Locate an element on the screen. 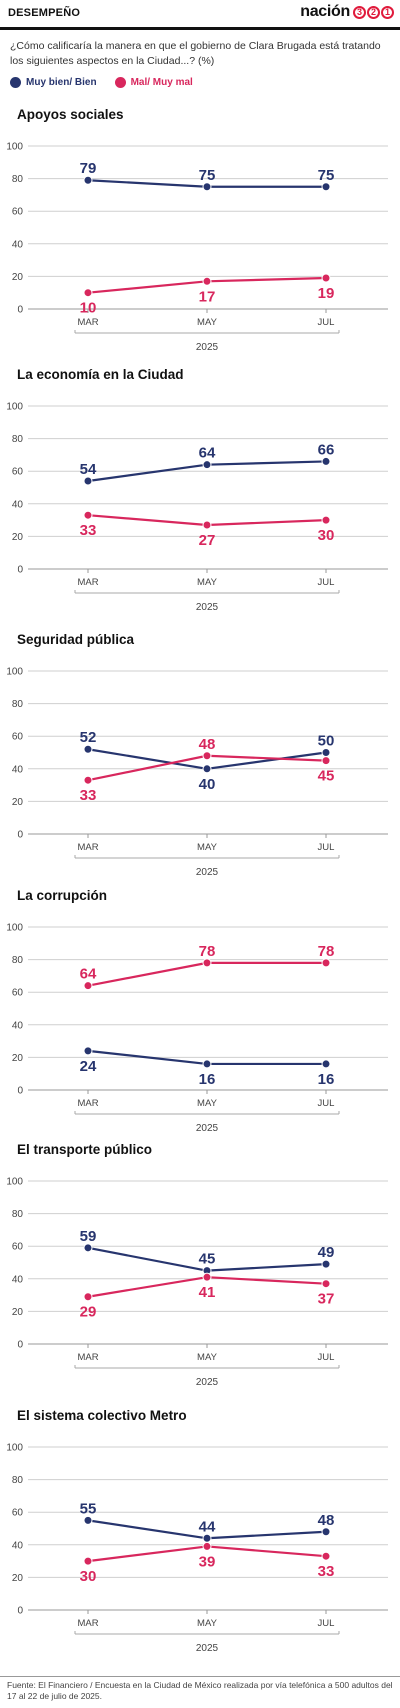 This screenshot has height=1708, width=400. section-label: DESEMPEÑO is located at coordinates (44, 13).